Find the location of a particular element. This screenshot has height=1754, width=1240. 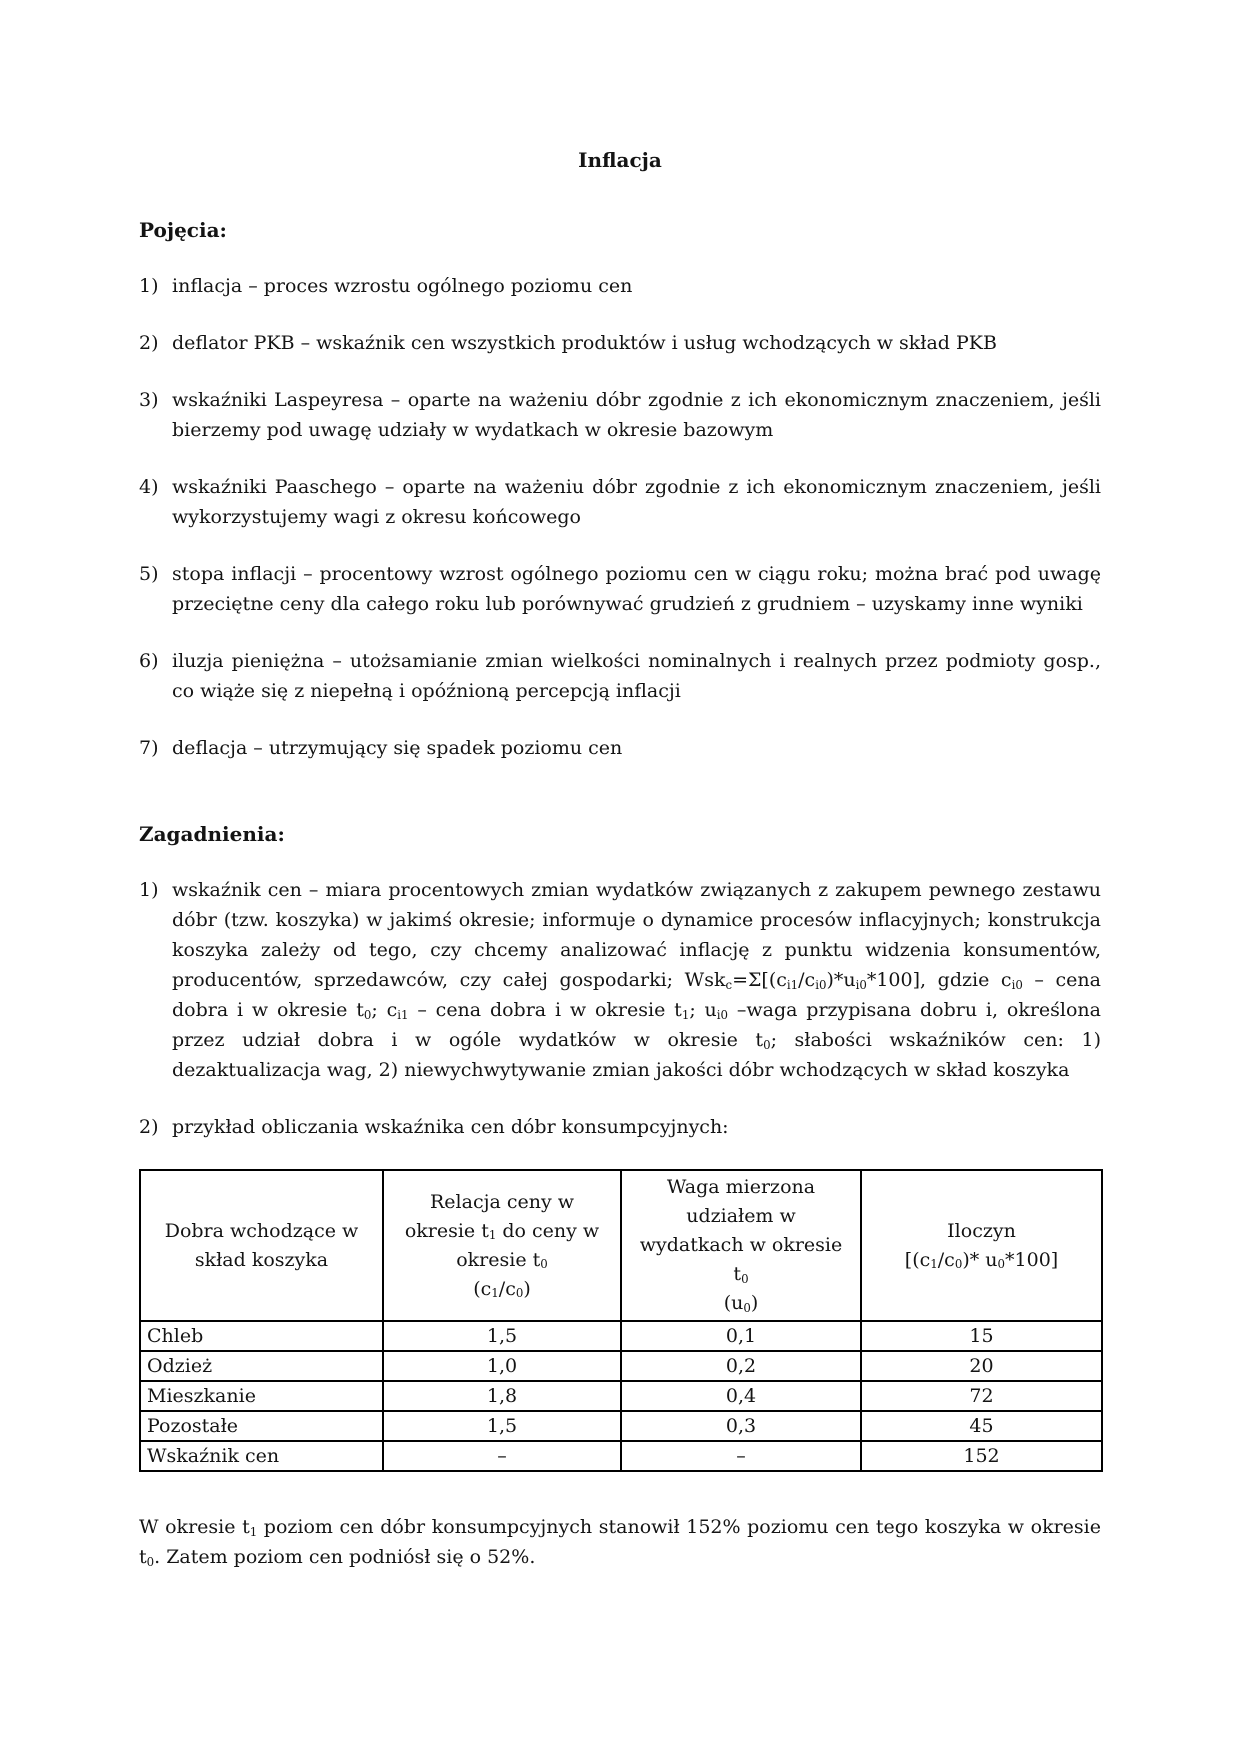

table-cell: Wskaźnik cen is located at coordinates (261, 1456).